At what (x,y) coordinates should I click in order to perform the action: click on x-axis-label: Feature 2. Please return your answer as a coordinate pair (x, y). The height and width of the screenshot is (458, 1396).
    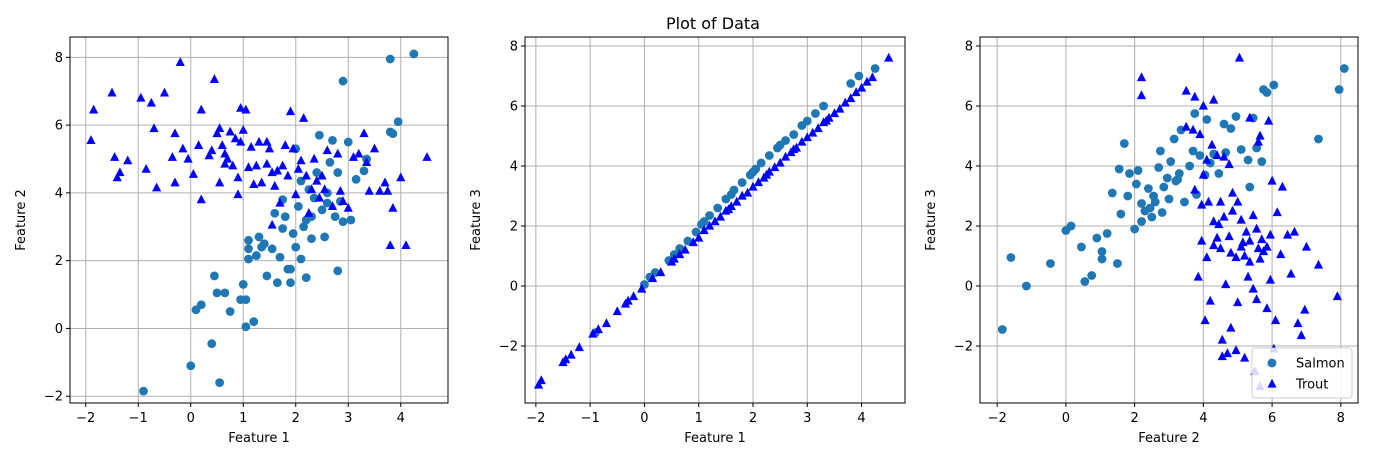
    Looking at the image, I should click on (1169, 438).